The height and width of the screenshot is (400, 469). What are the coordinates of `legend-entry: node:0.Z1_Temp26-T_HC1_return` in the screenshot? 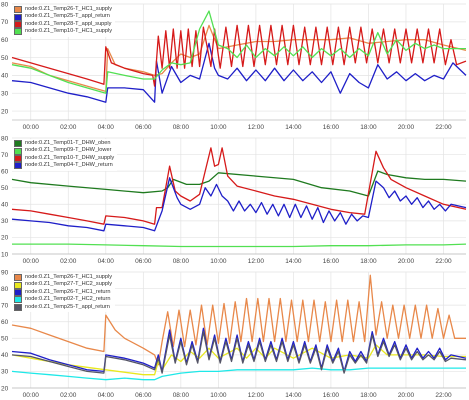 It's located at (63, 292).